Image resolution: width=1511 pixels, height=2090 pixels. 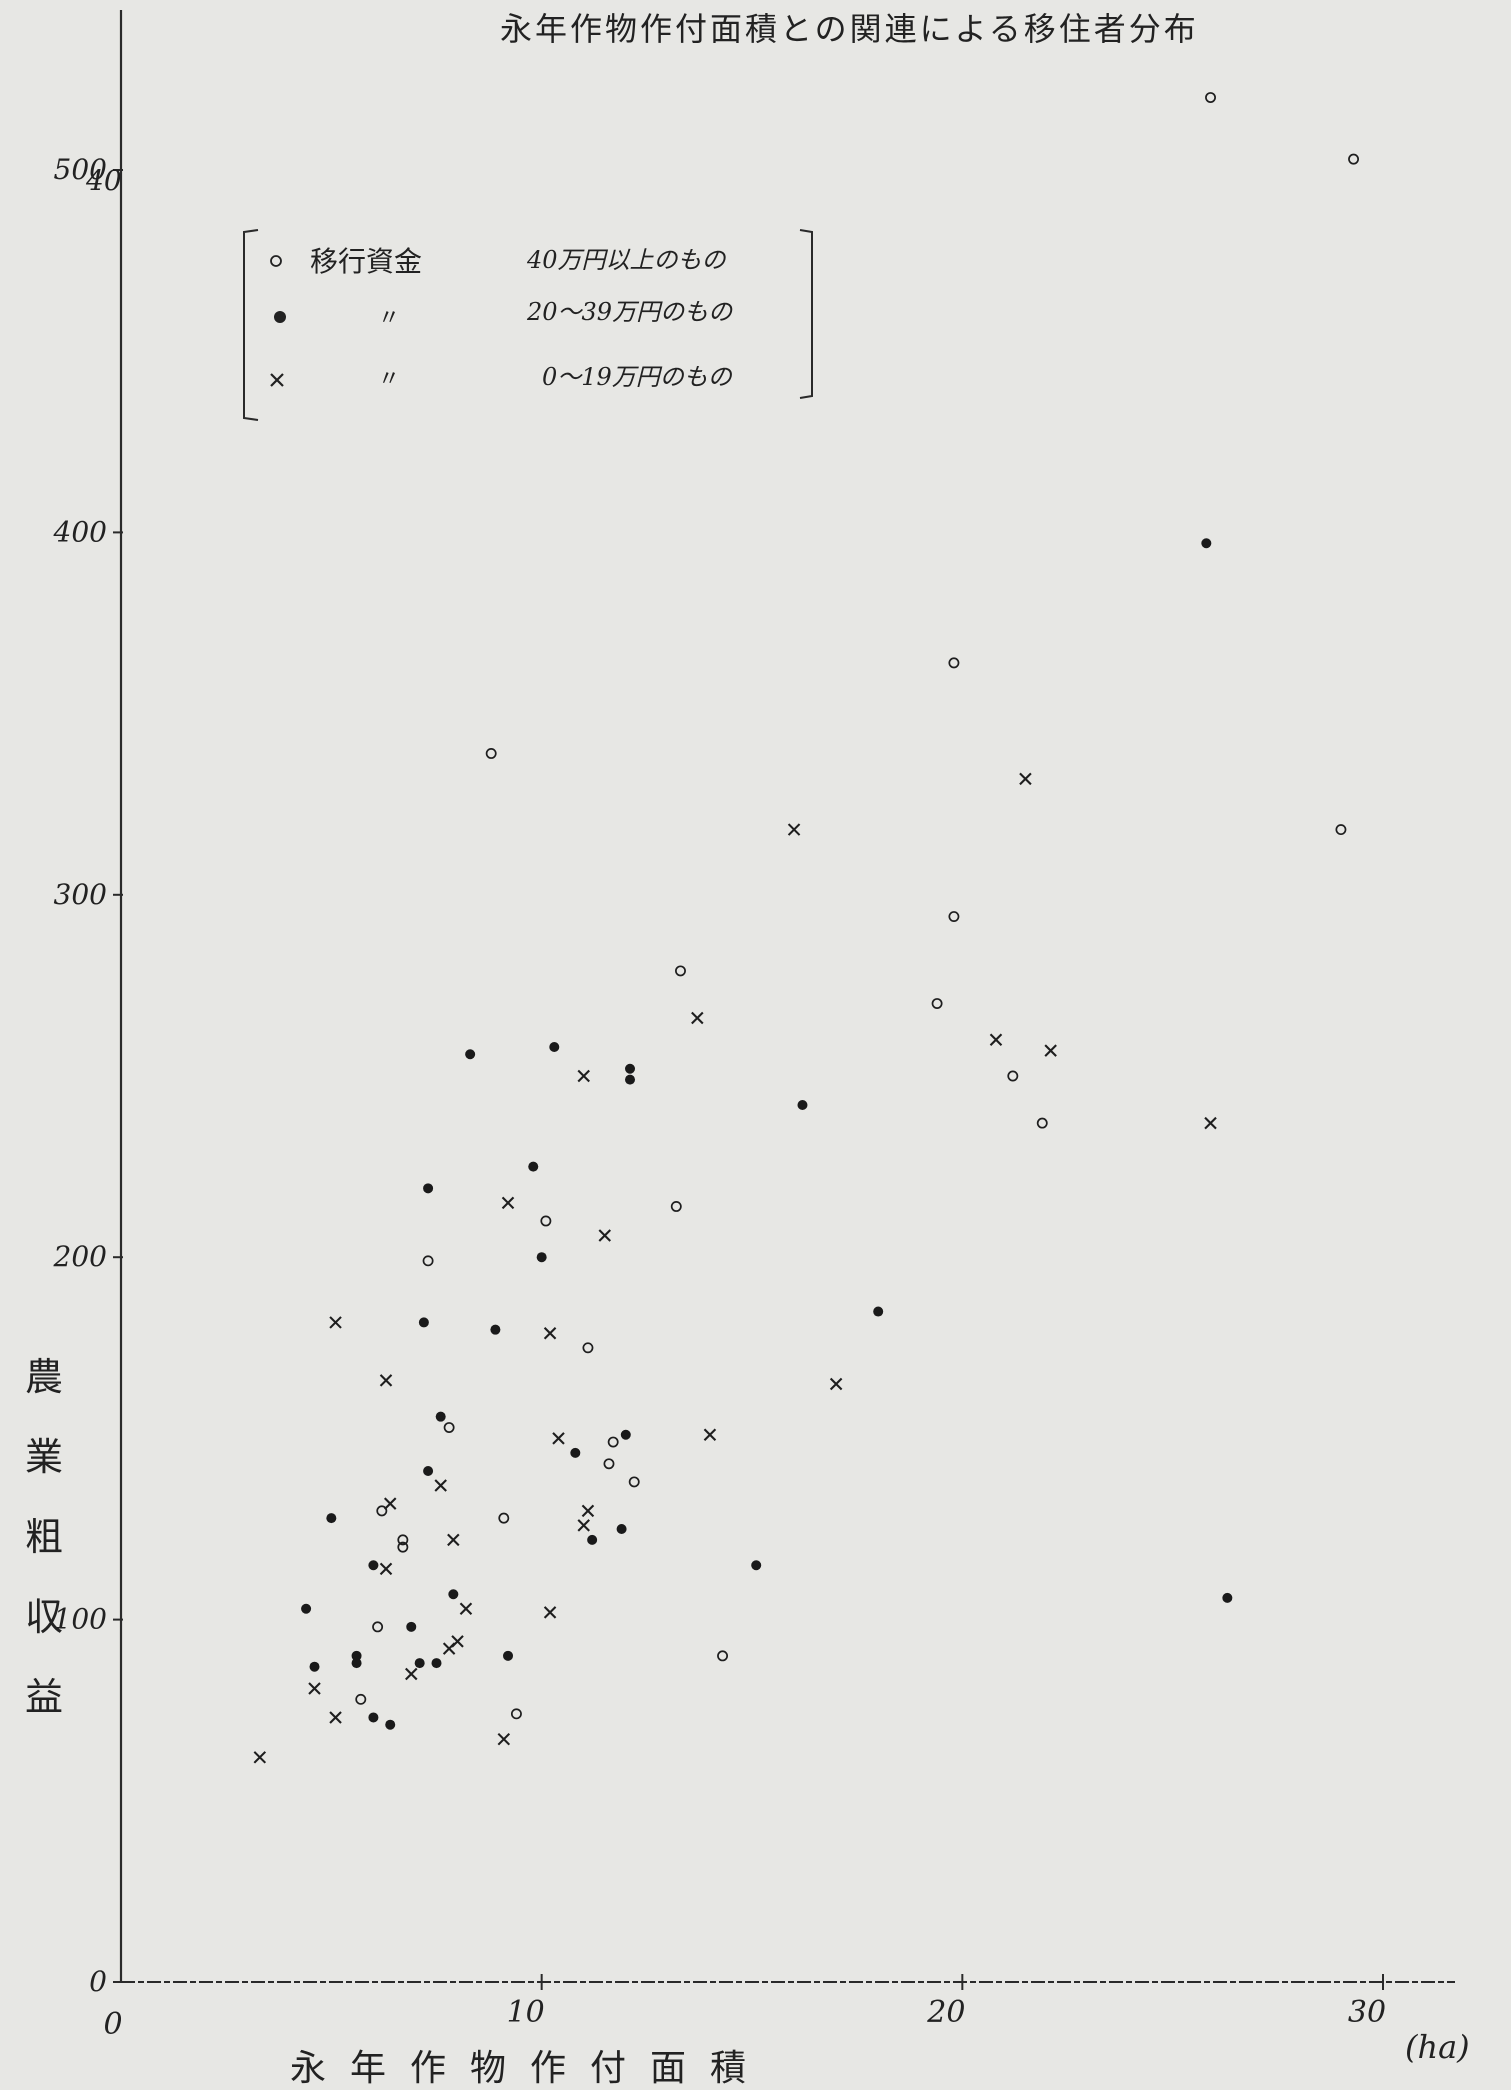 I want to click on x-tick: 10, so click(x=526, y=2002).